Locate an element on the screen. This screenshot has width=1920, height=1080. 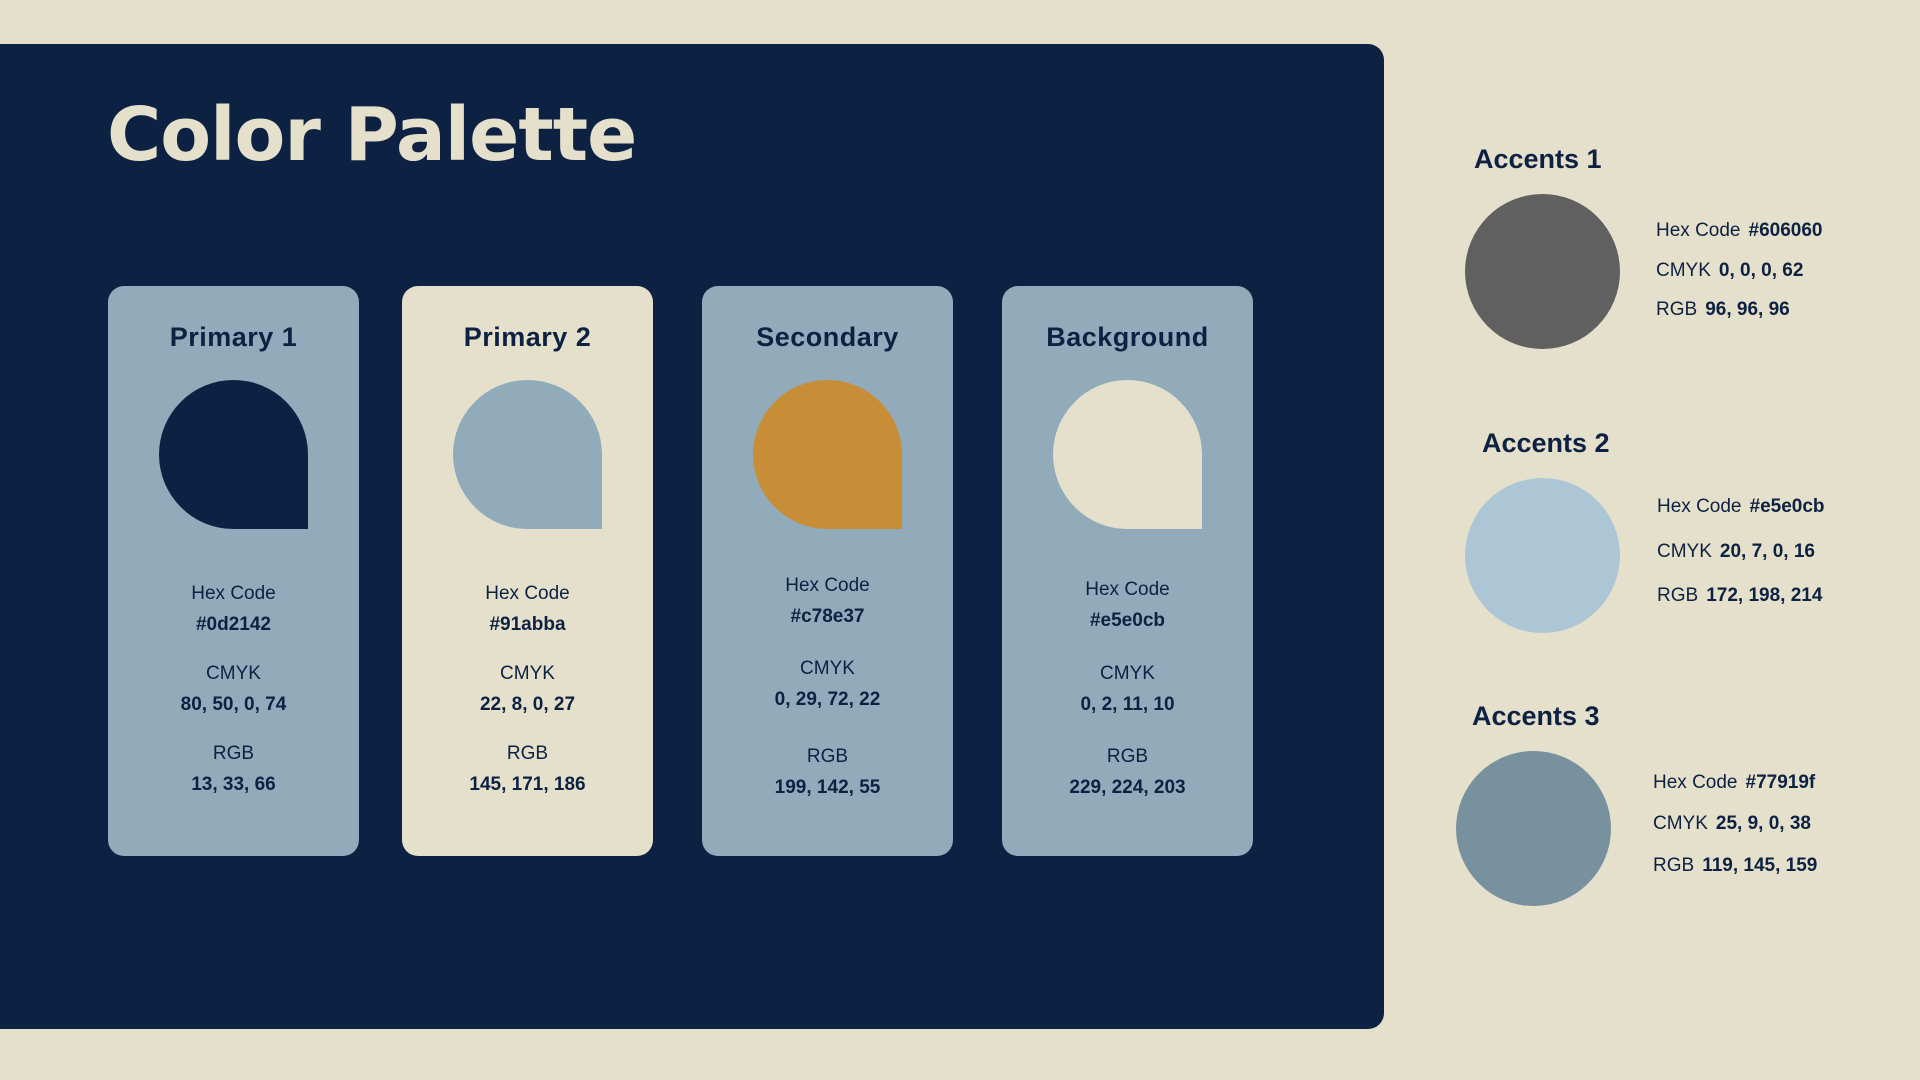
hex-value: #606060 is located at coordinates (1785, 230).